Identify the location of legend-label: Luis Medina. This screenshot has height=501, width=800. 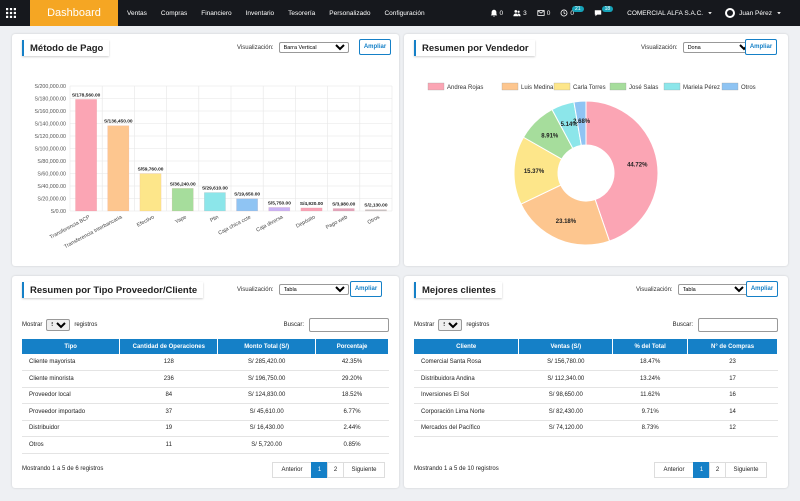
(537, 88).